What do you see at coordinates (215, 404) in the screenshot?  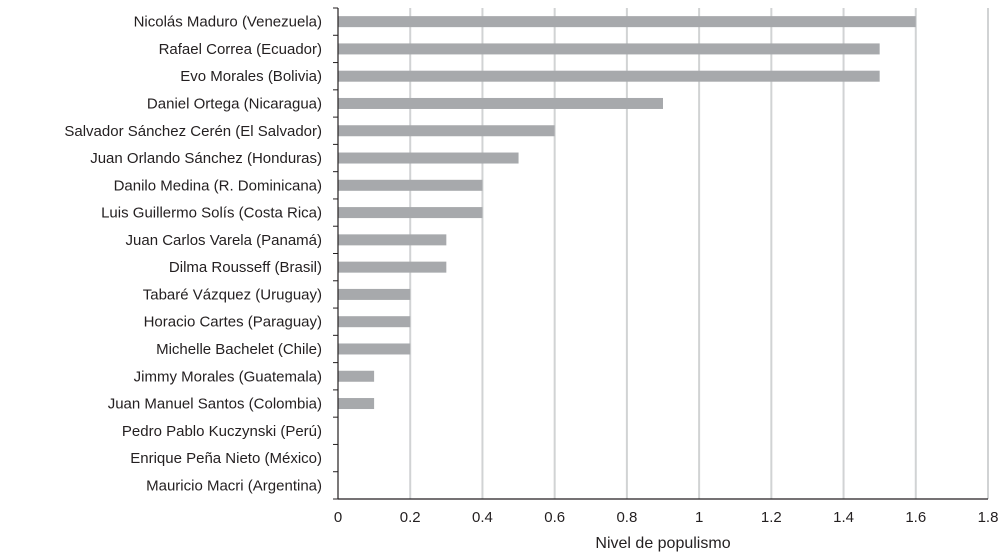 I see `category-label: Juan Manuel Santos (Colombia)` at bounding box center [215, 404].